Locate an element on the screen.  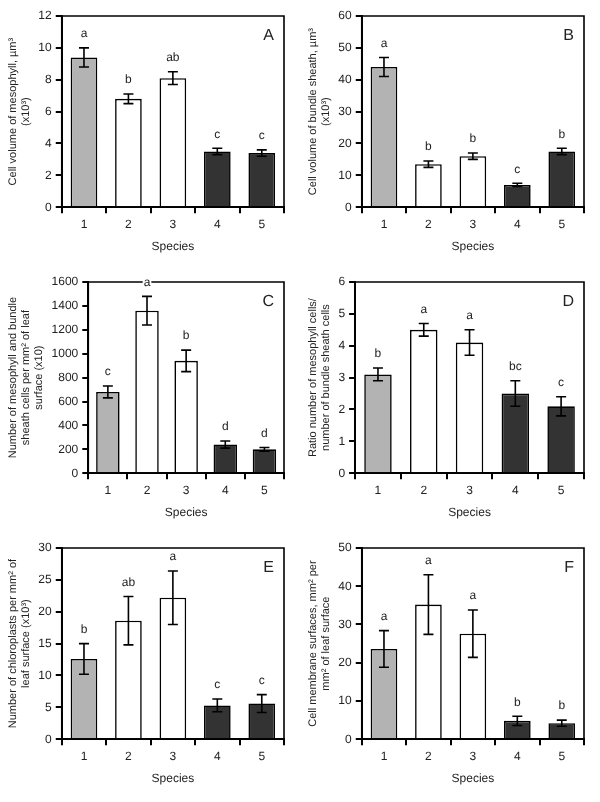
annotation: B is located at coordinates (568, 35).